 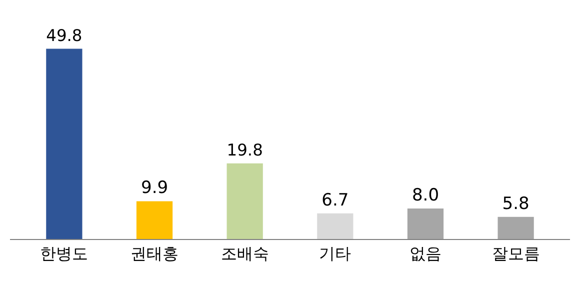 What do you see at coordinates (154, 254) in the screenshot?
I see `x-tick-label: 권태홍` at bounding box center [154, 254].